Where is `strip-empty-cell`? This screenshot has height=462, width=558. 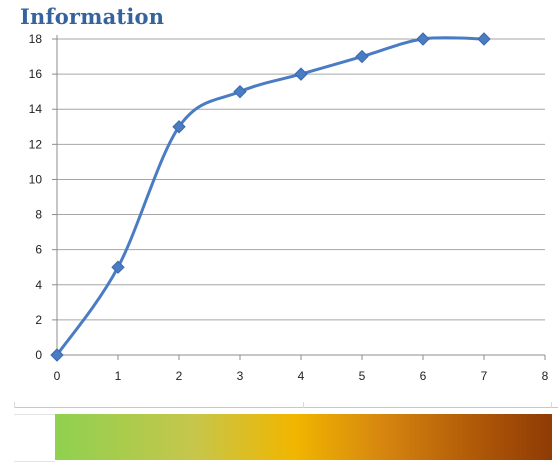
strip-empty-cell is located at coordinates (34, 438).